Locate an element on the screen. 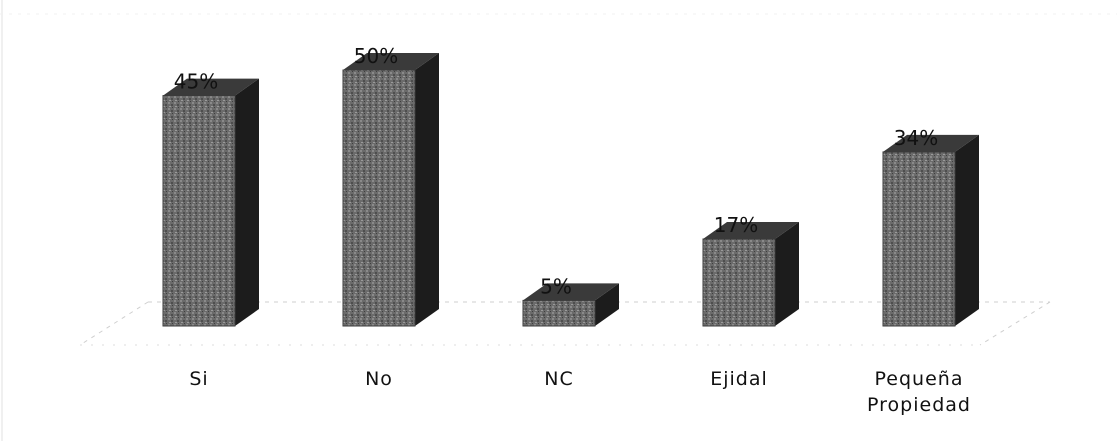 This screenshot has width=1117, height=441. floor-right-edge is located at coordinates (1015, 323).